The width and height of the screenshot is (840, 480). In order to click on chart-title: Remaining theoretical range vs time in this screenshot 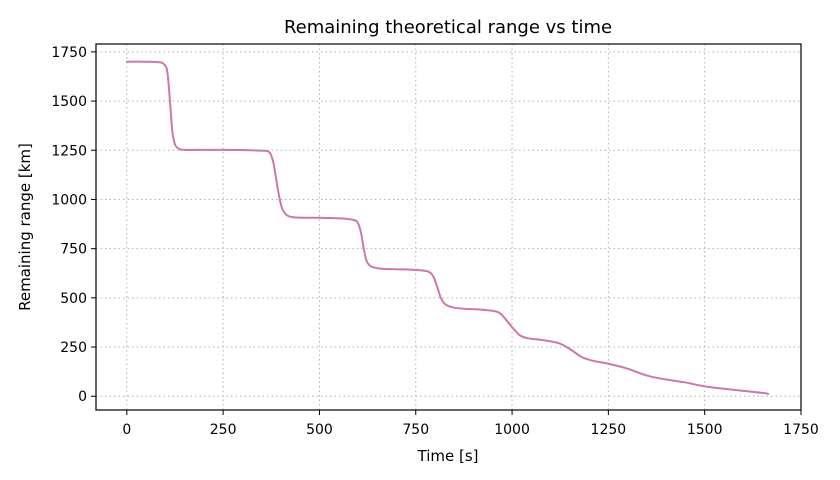, I will do `click(448, 27)`.